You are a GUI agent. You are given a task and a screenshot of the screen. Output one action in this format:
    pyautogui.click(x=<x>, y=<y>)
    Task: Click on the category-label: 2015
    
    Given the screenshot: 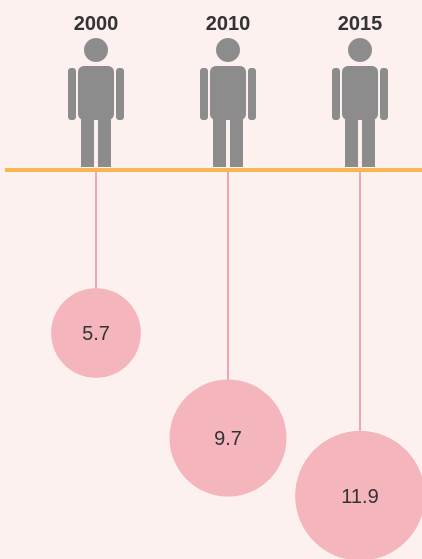 What is the action you would take?
    pyautogui.click(x=360, y=24)
    